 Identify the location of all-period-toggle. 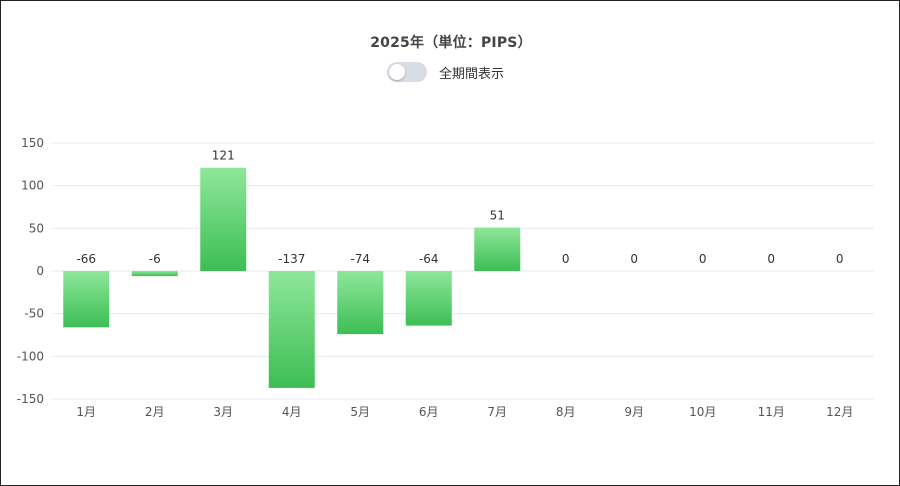
(407, 72).